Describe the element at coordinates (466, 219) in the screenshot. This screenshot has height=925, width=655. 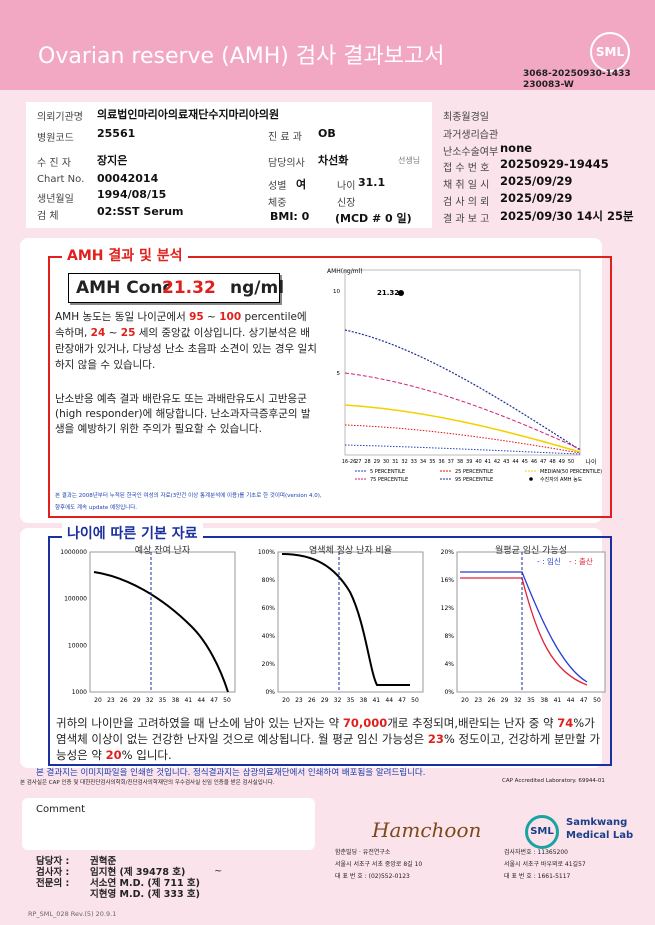
I see `label: 결 과 보 고` at that location.